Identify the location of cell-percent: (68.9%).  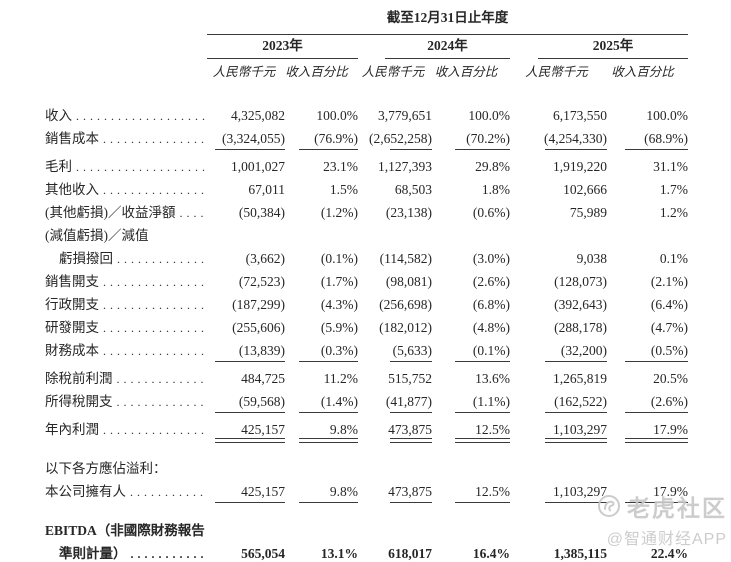
(666, 138).